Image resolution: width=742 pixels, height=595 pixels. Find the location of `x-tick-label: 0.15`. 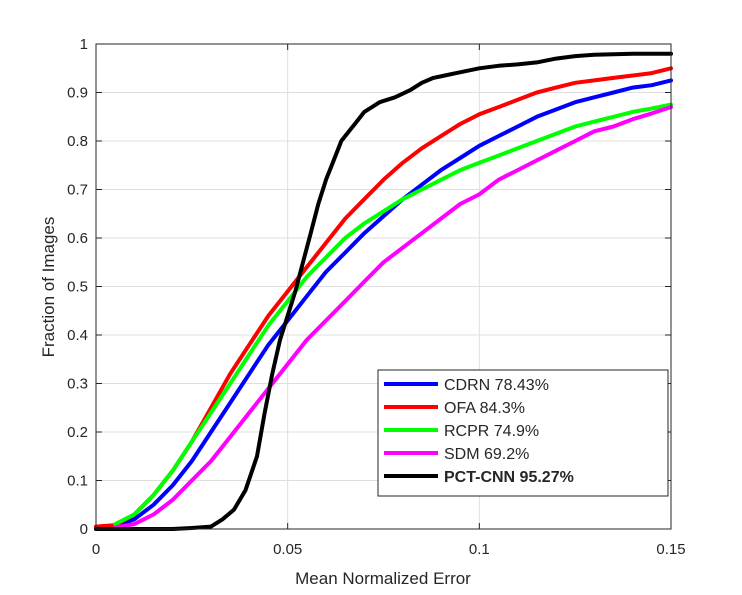

x-tick-label: 0.15 is located at coordinates (670, 549).